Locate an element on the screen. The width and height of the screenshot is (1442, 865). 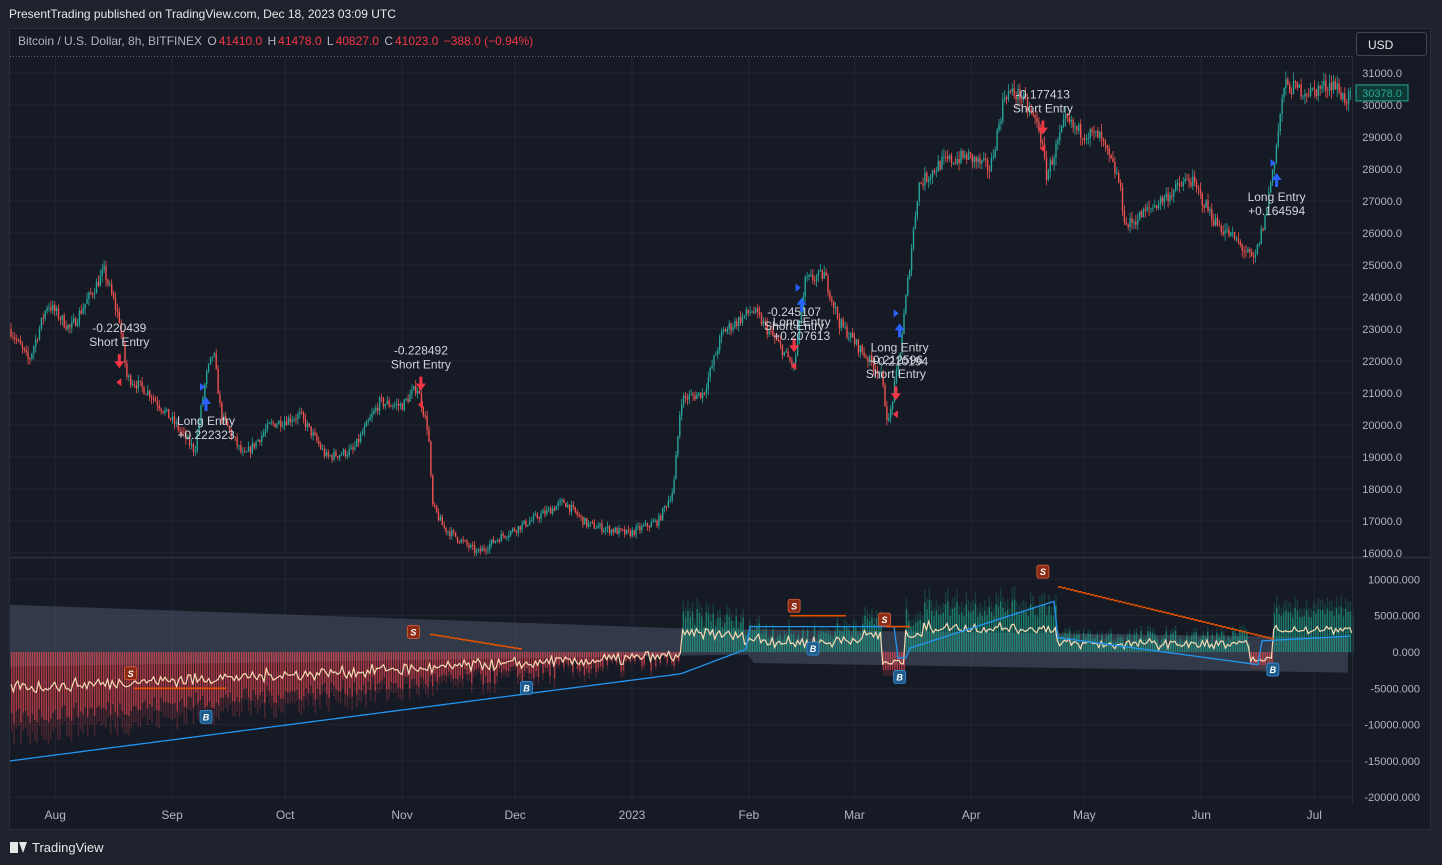
sell-signal-label: S is located at coordinates (413, 632).